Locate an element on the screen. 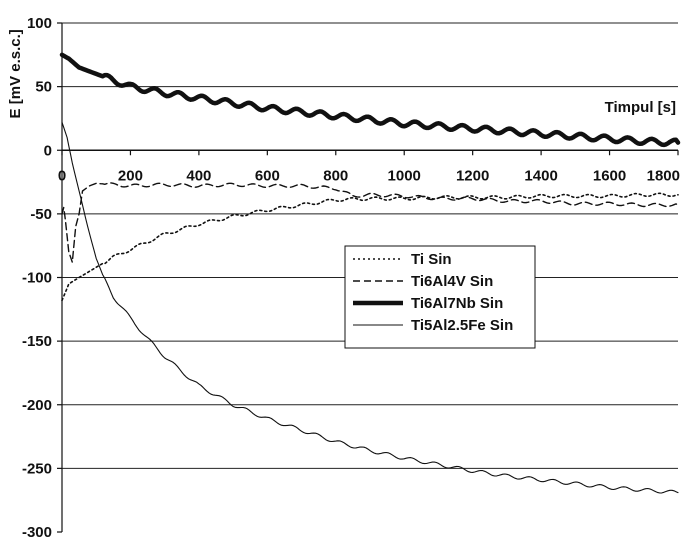 This screenshot has height=540, width=699. y-tick-label: 100 is located at coordinates (39, 23).